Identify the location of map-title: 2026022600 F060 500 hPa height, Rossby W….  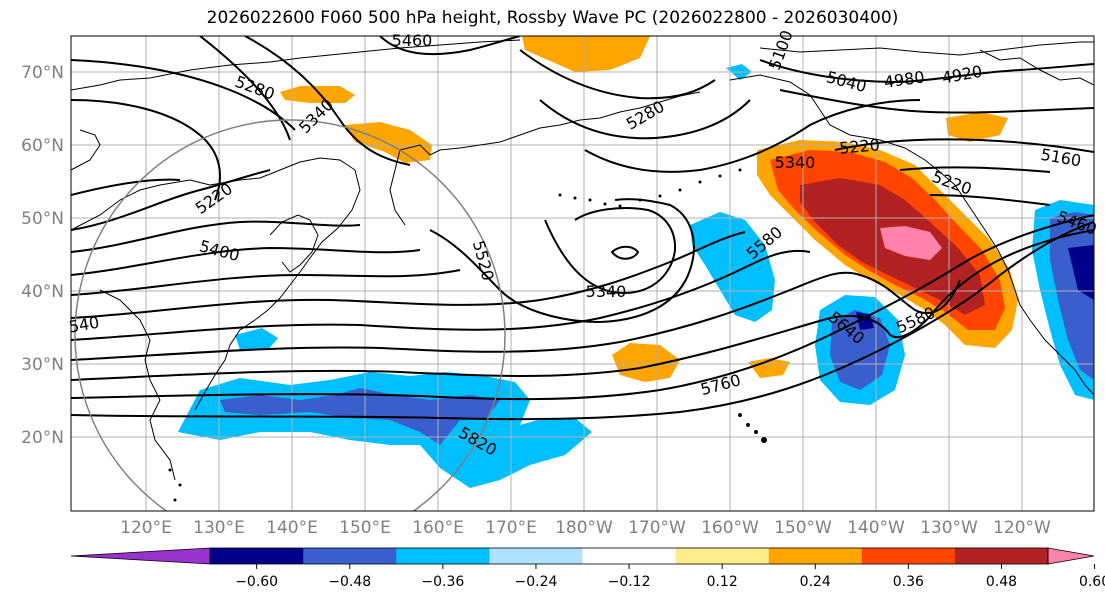
(552, 18).